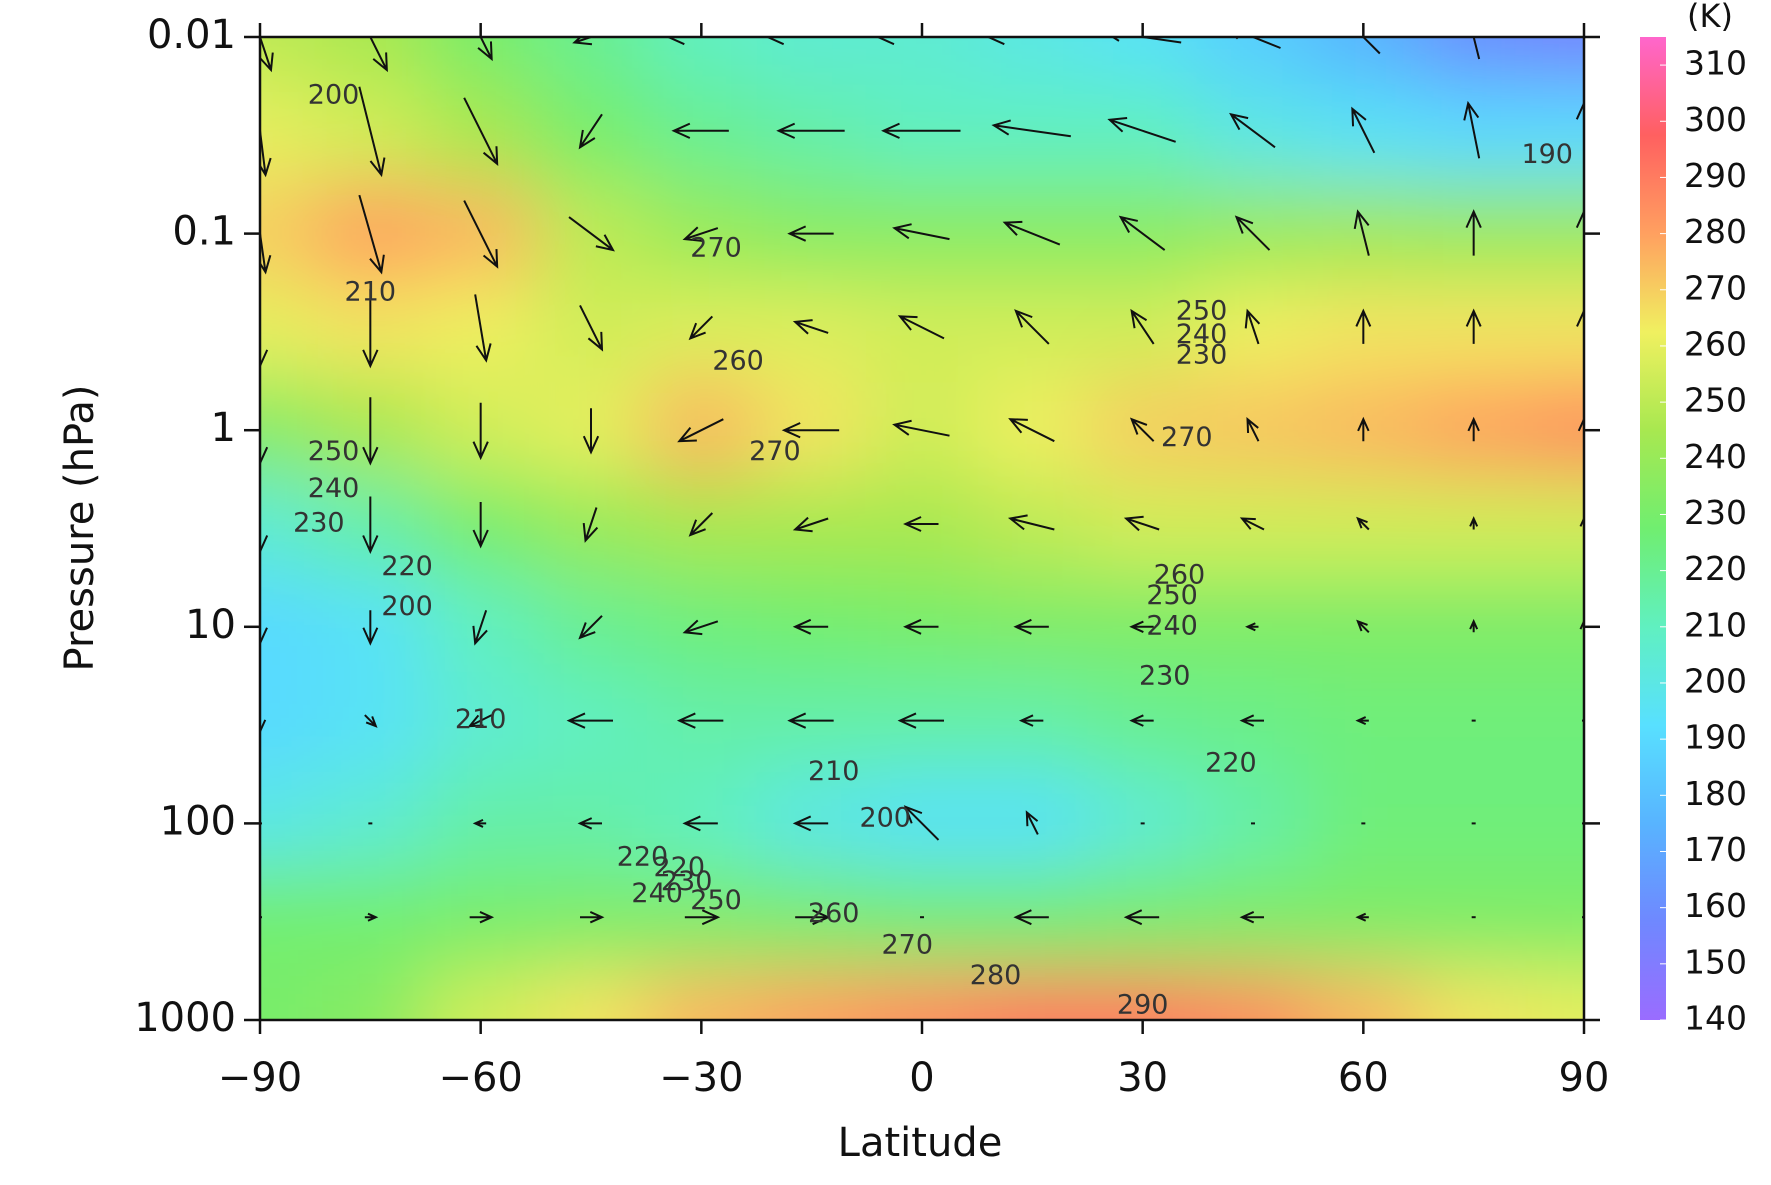  I want to click on colorbar-tick-label: 240, so click(1715, 456).